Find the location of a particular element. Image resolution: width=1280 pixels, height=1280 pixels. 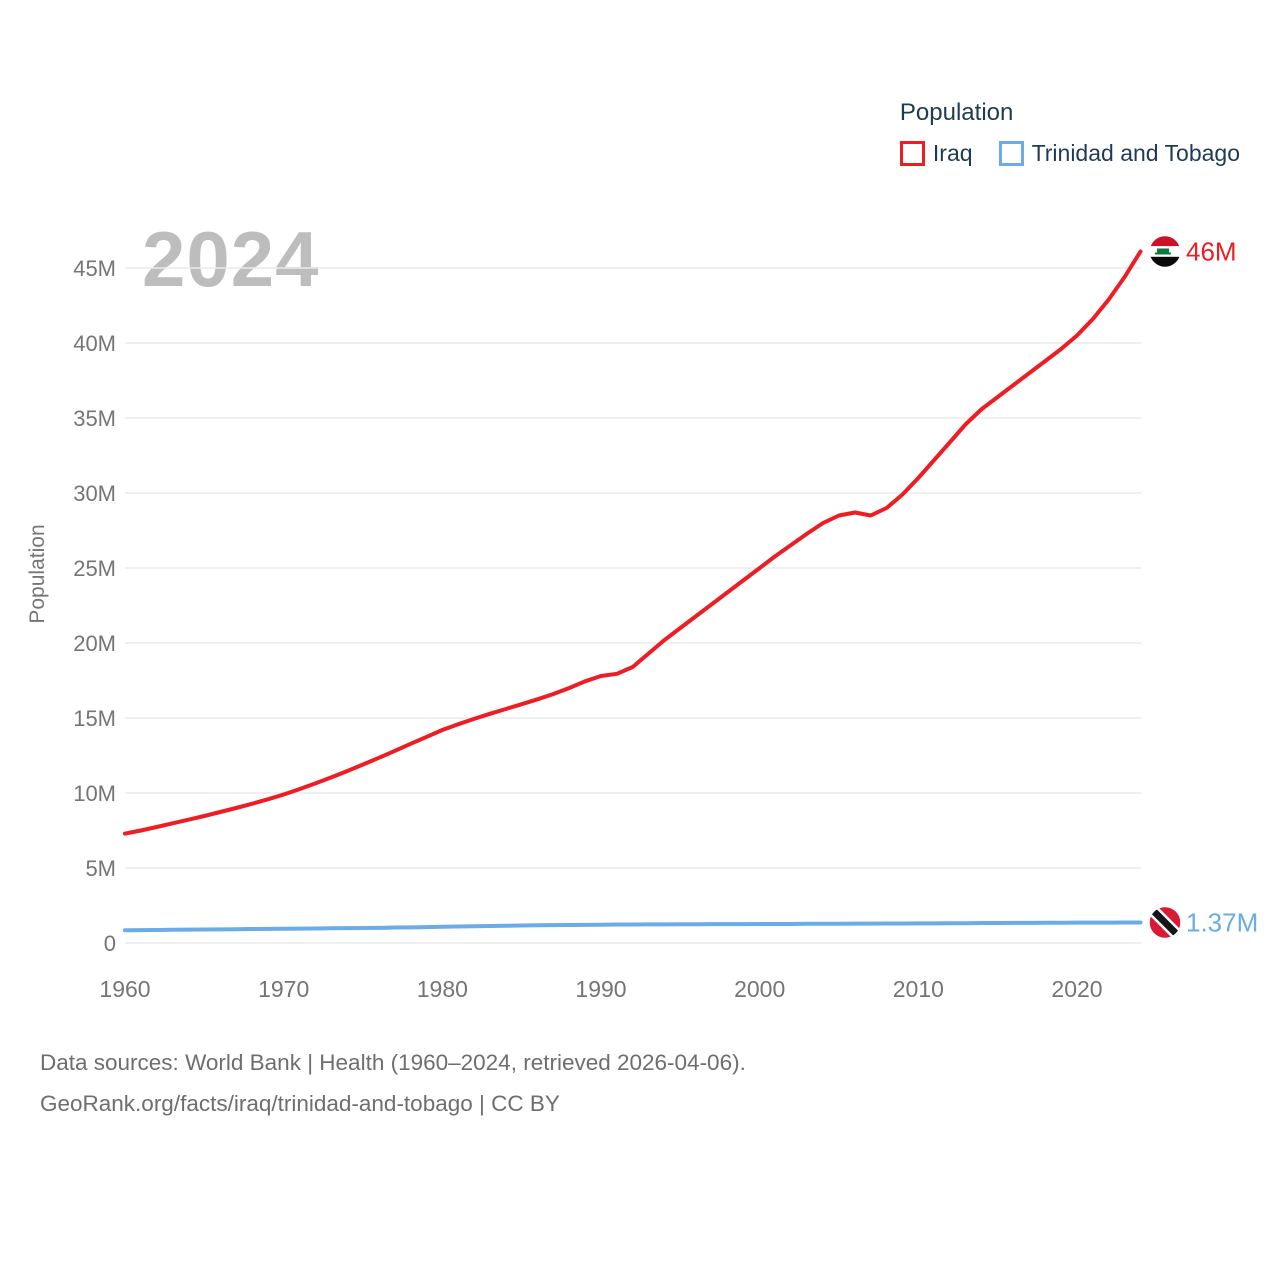

x-tick-label: 1960 is located at coordinates (124, 989).